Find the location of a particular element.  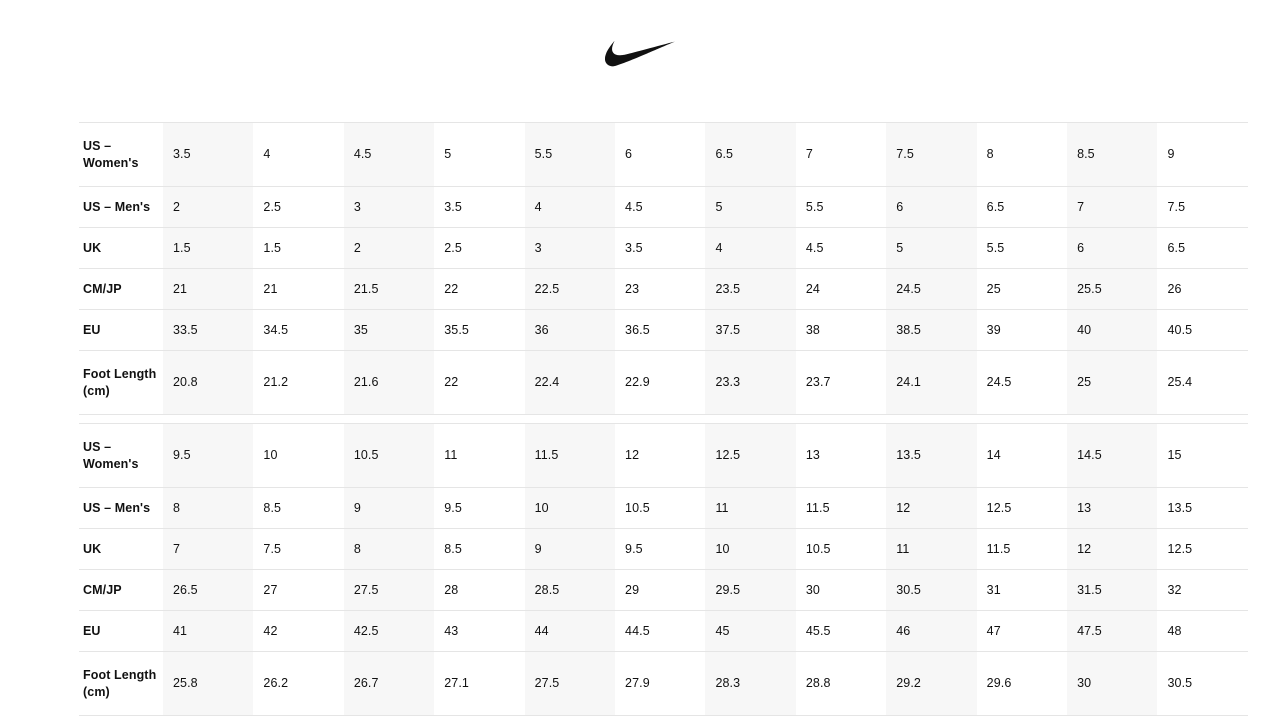

size-cell: 22.5 is located at coordinates (570, 289).